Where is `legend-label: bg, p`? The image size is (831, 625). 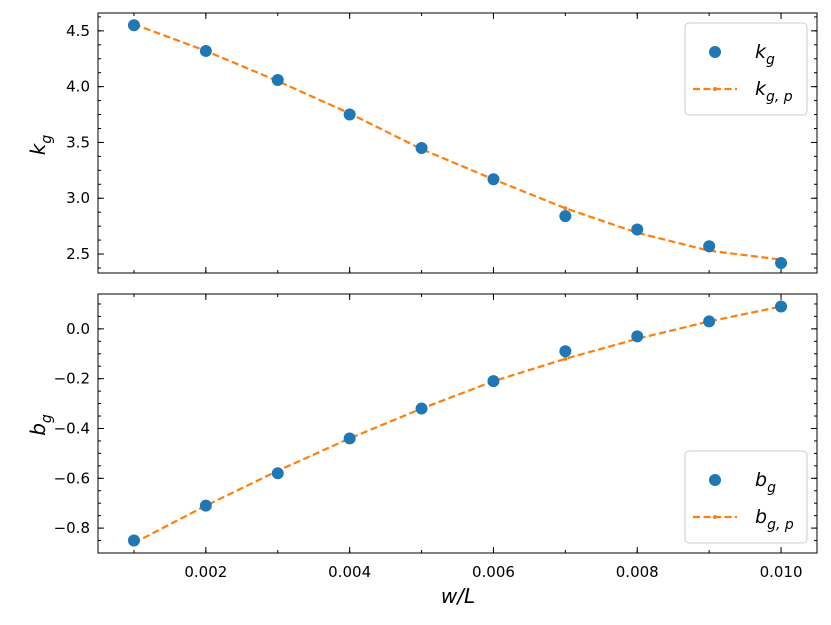 legend-label: bg, p is located at coordinates (774, 519).